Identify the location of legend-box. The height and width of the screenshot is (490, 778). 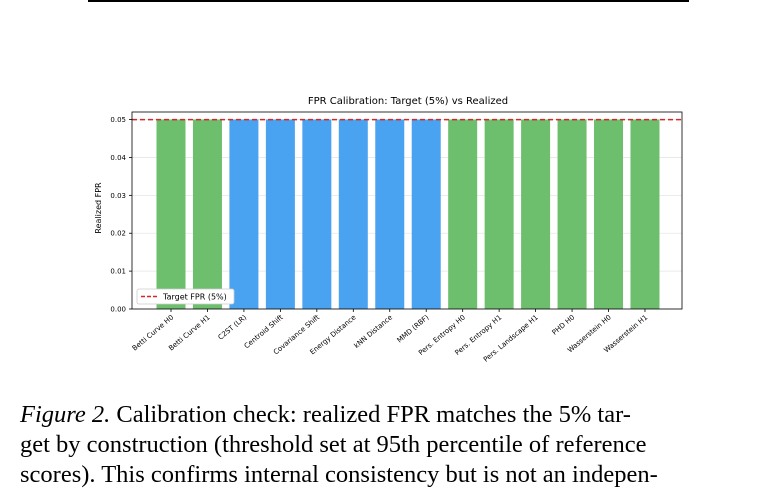
(185, 296).